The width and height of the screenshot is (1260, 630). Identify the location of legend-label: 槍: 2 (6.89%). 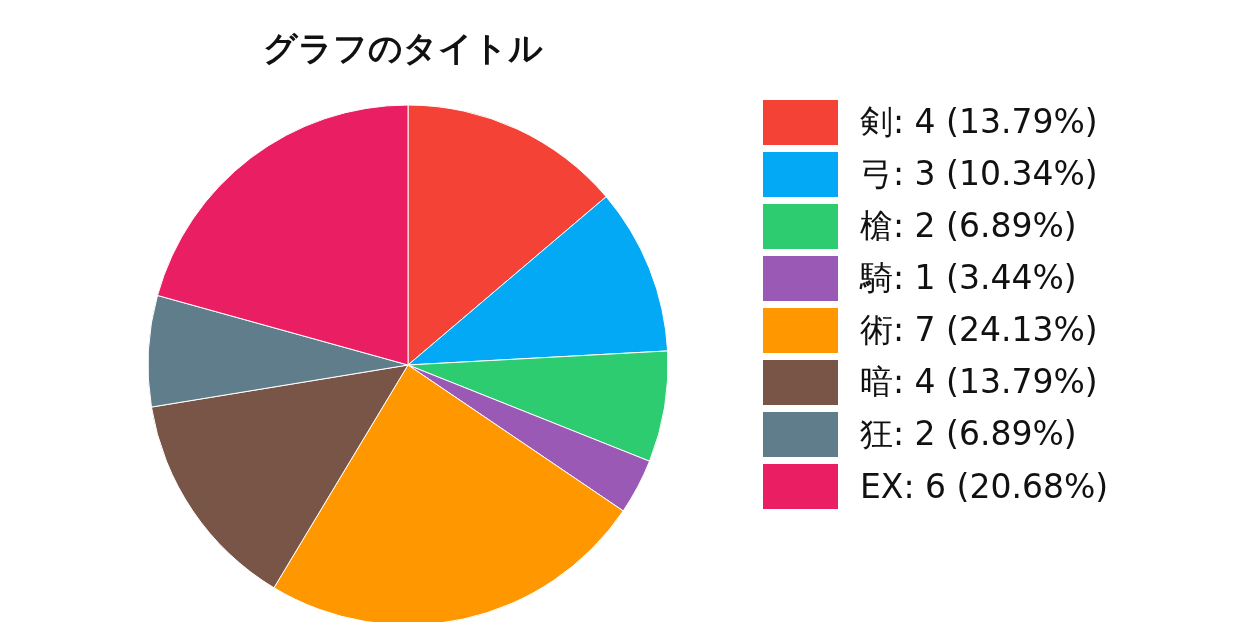
(968, 225).